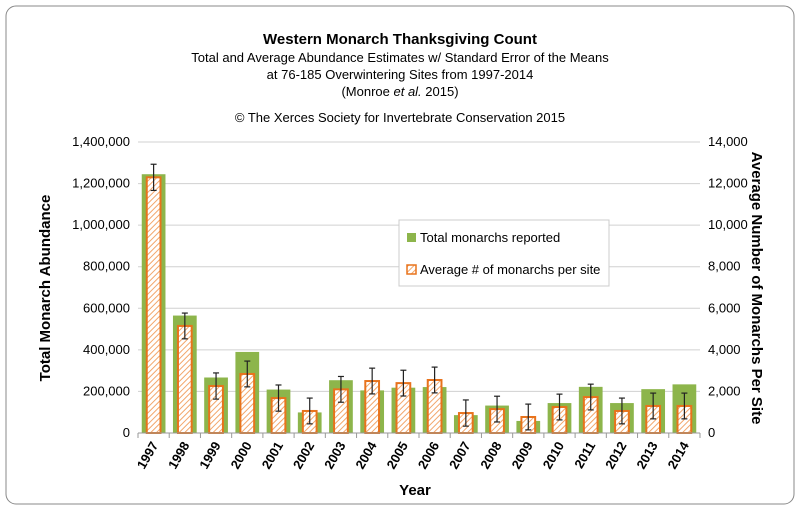 This screenshot has width=800, height=515. What do you see at coordinates (490, 237) in the screenshot?
I see `legend-label-total: Total monarchs reported` at bounding box center [490, 237].